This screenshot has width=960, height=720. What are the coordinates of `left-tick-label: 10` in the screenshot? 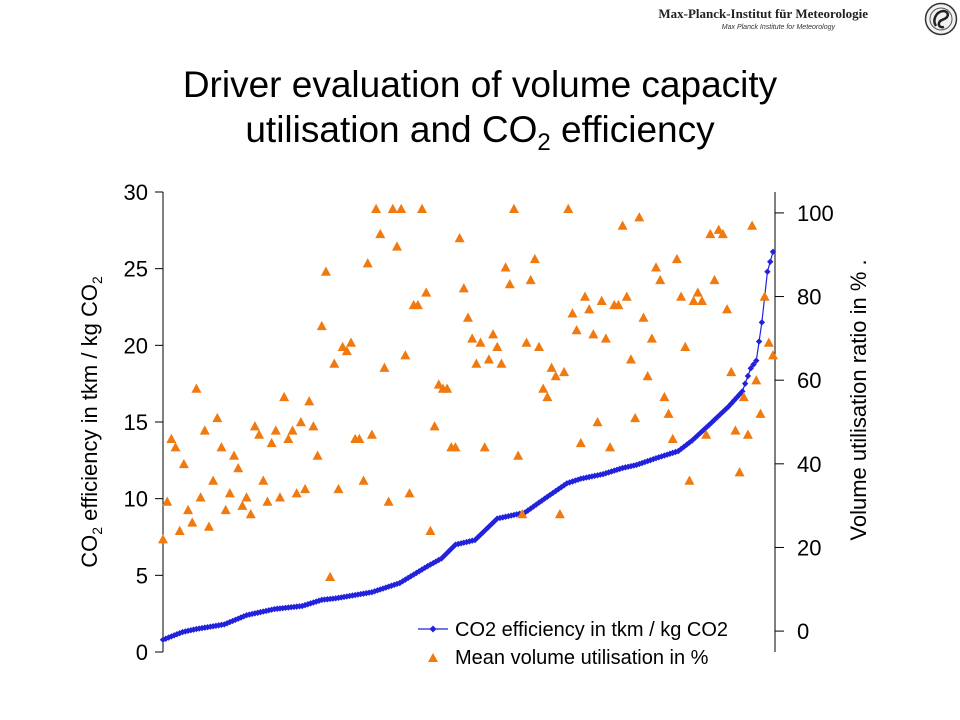 It's located at (136, 499).